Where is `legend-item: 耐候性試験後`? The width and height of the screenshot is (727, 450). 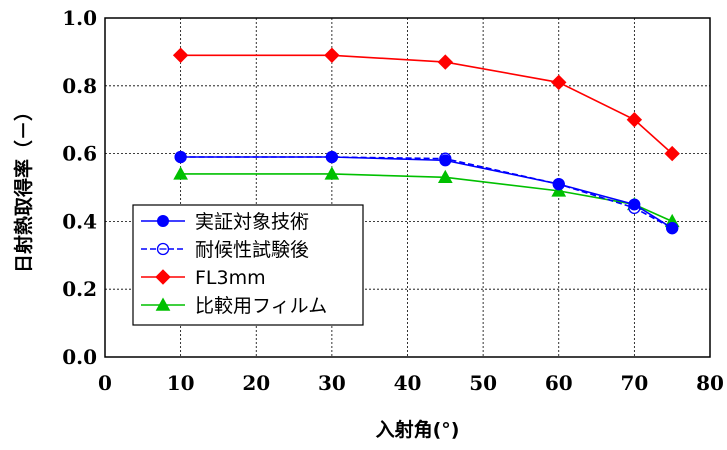
legend-item: 耐候性試験後 is located at coordinates (225, 250).